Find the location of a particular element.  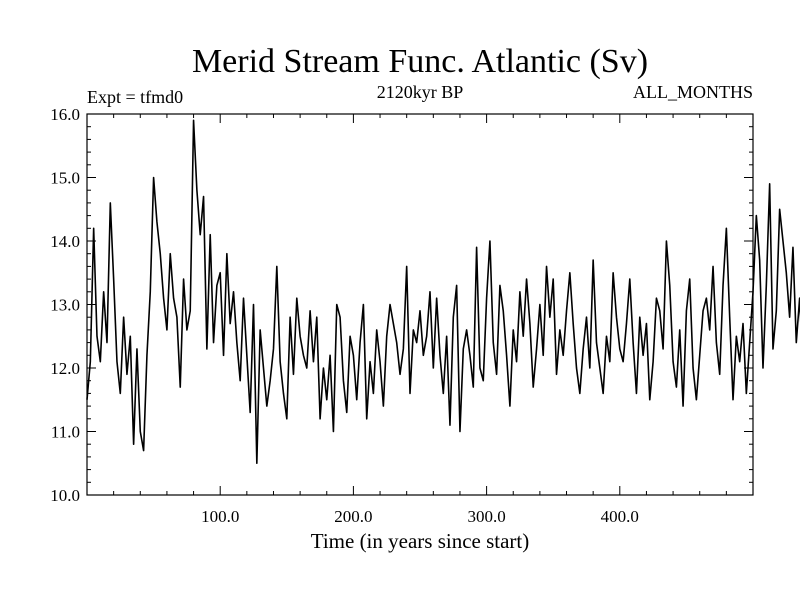

months-label: ALL_MONTHS is located at coordinates (693, 92).